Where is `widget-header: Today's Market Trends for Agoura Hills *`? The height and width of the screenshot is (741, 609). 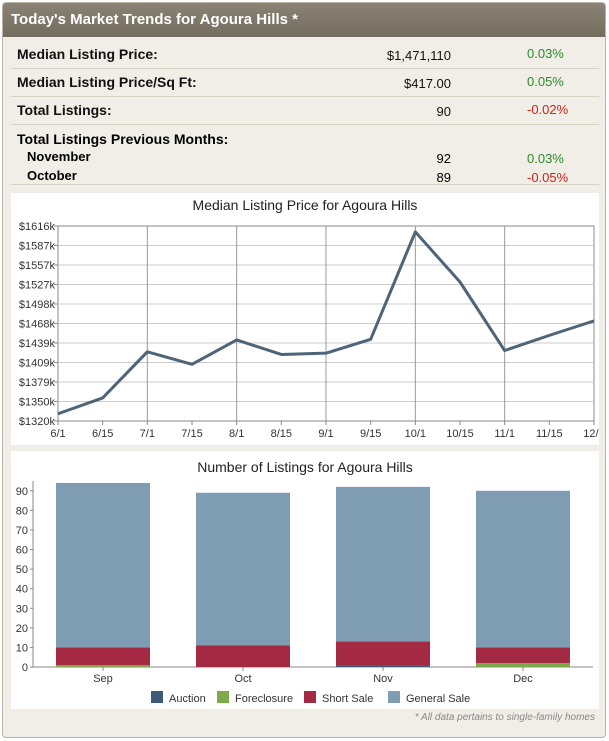 widget-header: Today's Market Trends for Agoura Hills * is located at coordinates (304, 20).